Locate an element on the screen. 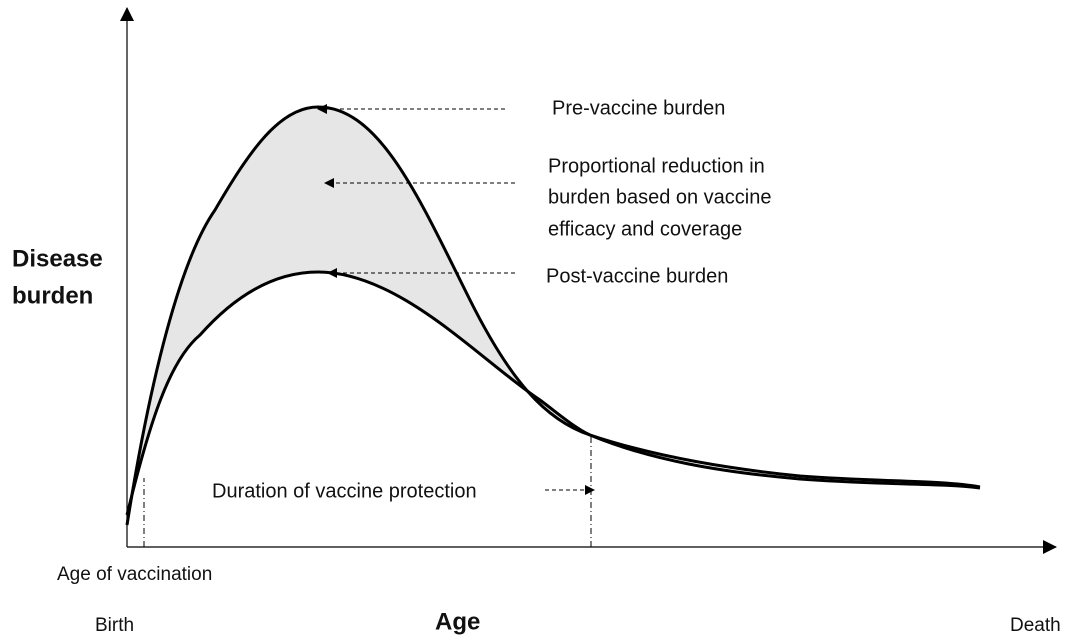 Image resolution: width=1081 pixels, height=639 pixels. annotation: Duration of vaccine protection is located at coordinates (344, 491).